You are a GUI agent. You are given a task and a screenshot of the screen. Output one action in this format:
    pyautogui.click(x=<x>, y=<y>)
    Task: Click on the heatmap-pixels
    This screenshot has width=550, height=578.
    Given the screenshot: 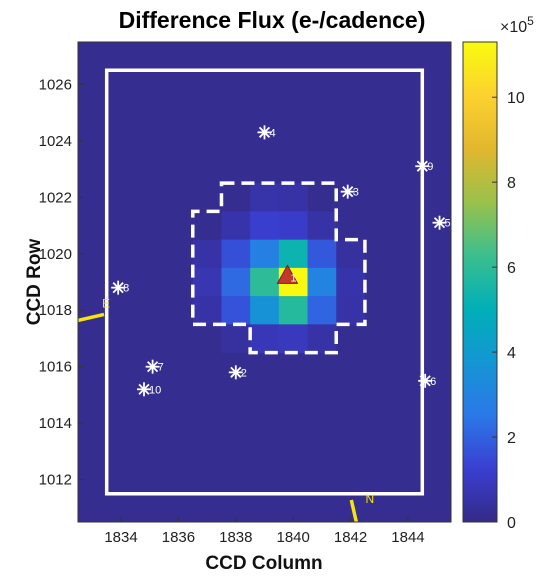 What is the action you would take?
    pyautogui.click(x=279, y=268)
    